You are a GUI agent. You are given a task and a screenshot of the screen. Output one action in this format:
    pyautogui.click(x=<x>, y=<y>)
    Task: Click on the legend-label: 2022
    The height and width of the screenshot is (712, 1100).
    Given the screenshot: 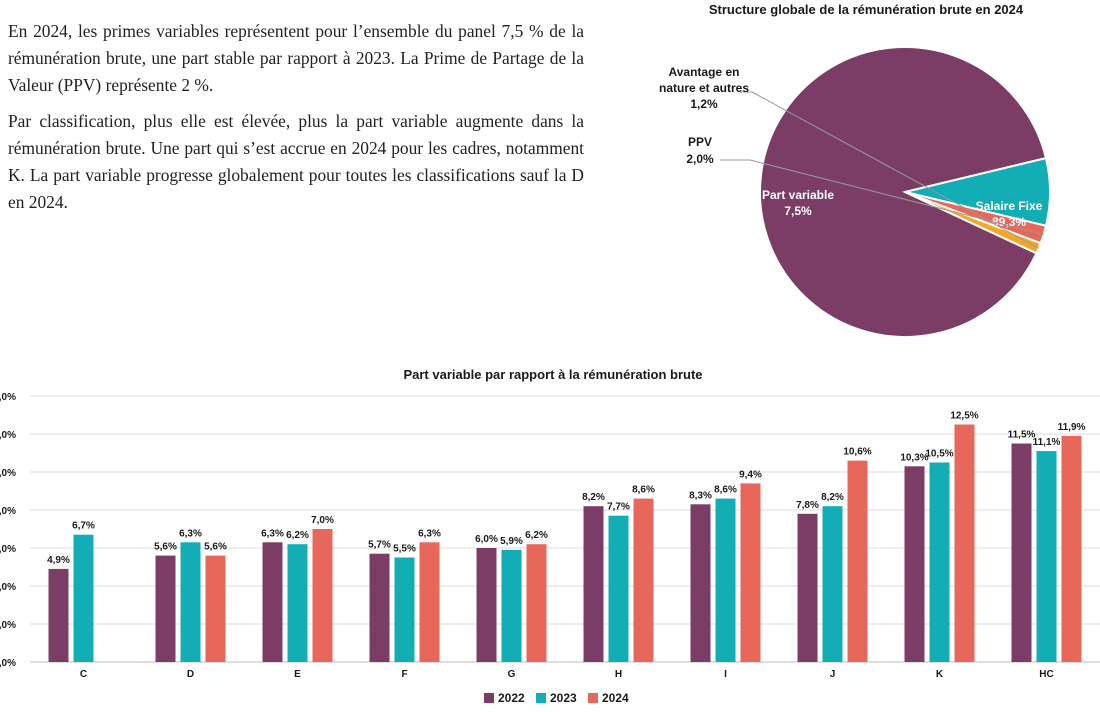 What is the action you would take?
    pyautogui.click(x=511, y=698)
    